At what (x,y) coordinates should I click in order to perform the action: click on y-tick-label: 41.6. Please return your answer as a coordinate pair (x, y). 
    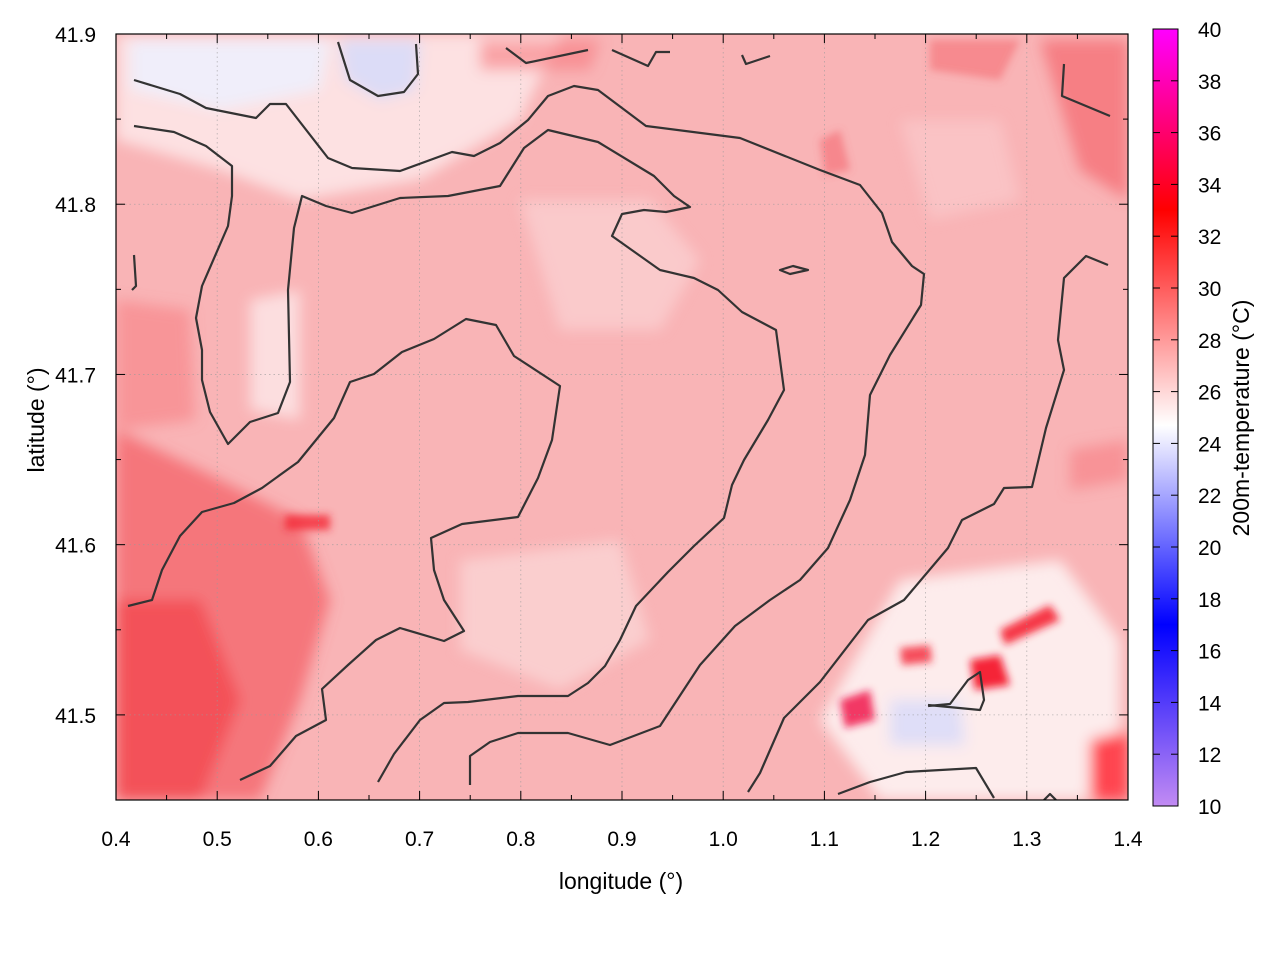
    Looking at the image, I should click on (75, 546).